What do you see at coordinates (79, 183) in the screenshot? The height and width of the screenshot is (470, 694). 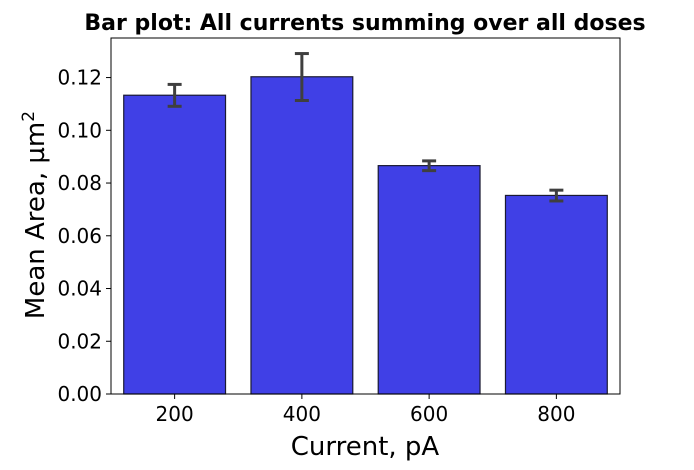 I see `y-tick-label: 0.08` at bounding box center [79, 183].